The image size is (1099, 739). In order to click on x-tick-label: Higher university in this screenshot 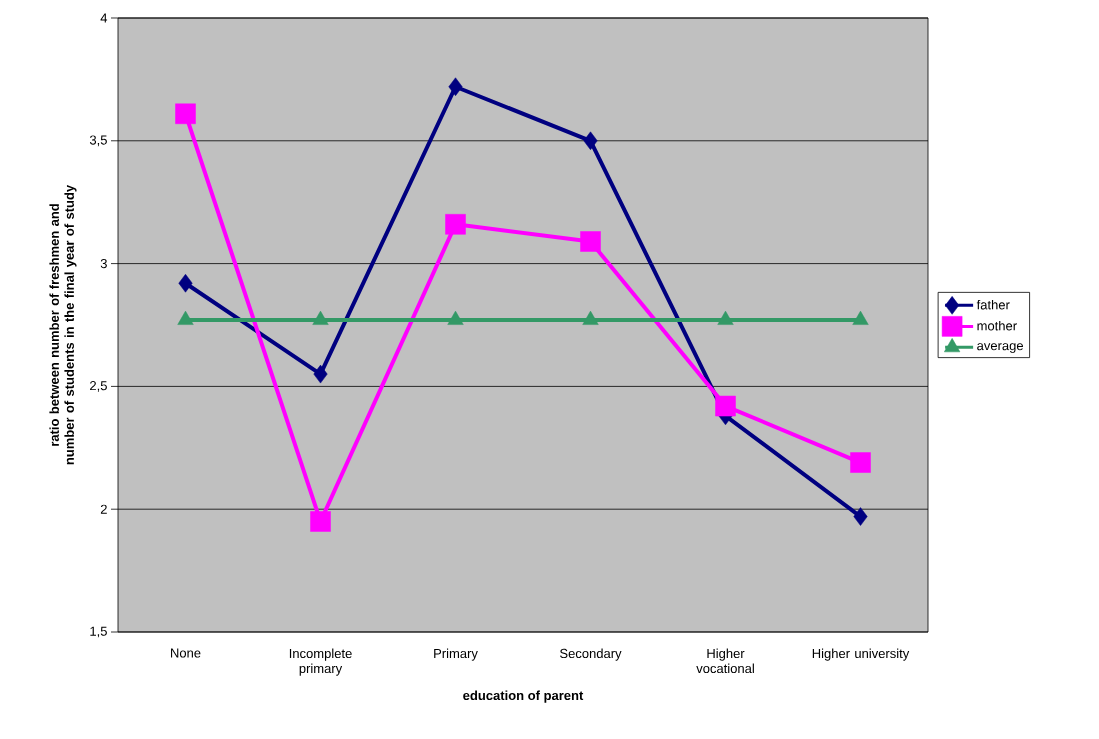, I will do `click(861, 654)`.